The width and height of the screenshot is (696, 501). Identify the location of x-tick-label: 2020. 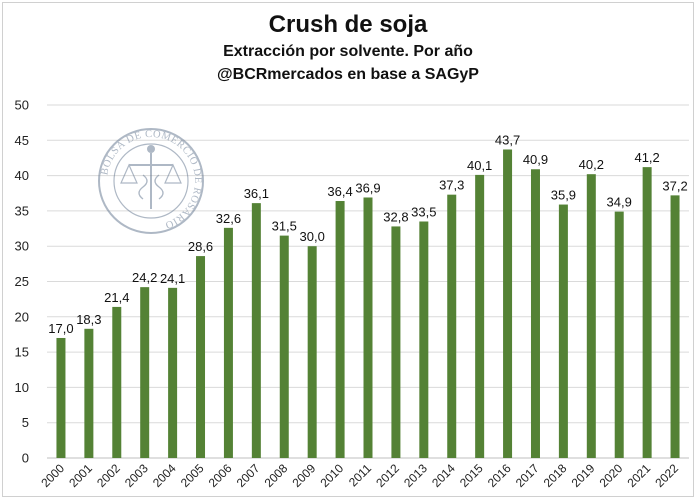
(611, 475).